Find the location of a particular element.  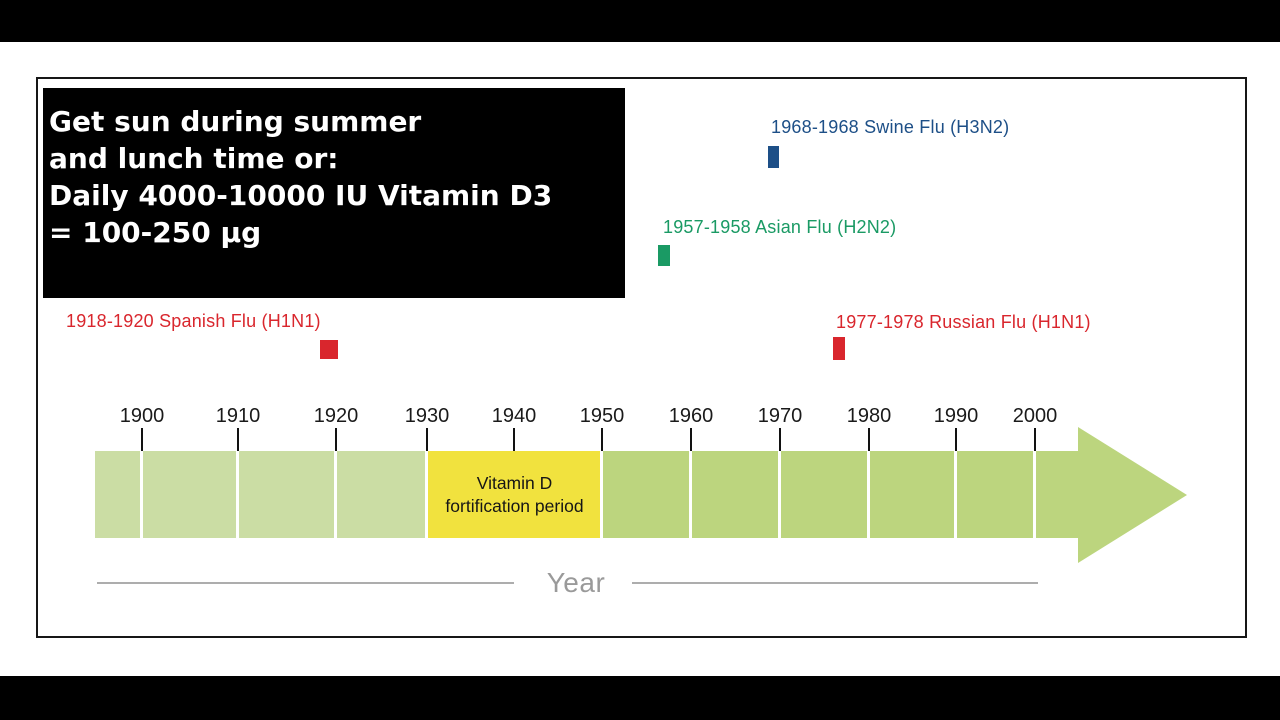

tick-mark-1970 is located at coordinates (780, 439).